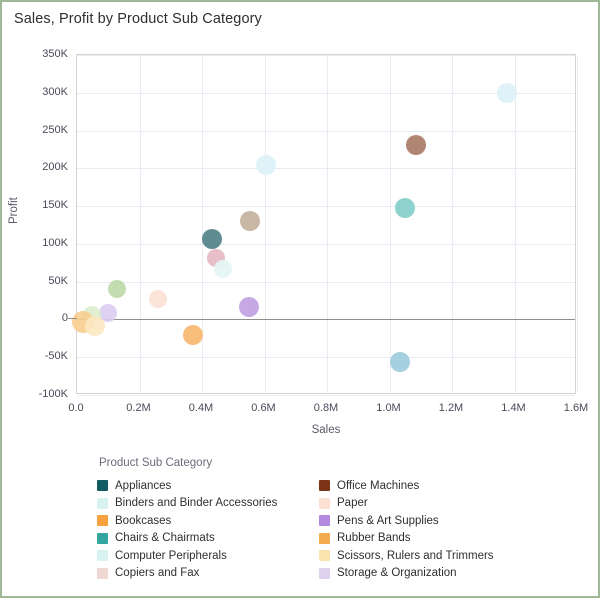  I want to click on legend-item: Binders and Binder Accessories, so click(202, 504).